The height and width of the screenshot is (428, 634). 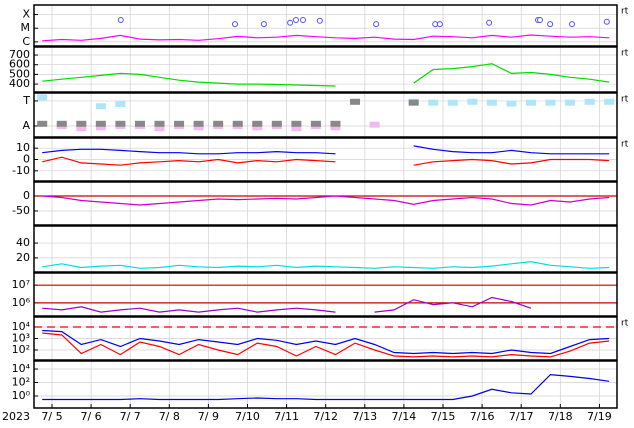 I want to click on y-tick-label: M, so click(x=26, y=27).